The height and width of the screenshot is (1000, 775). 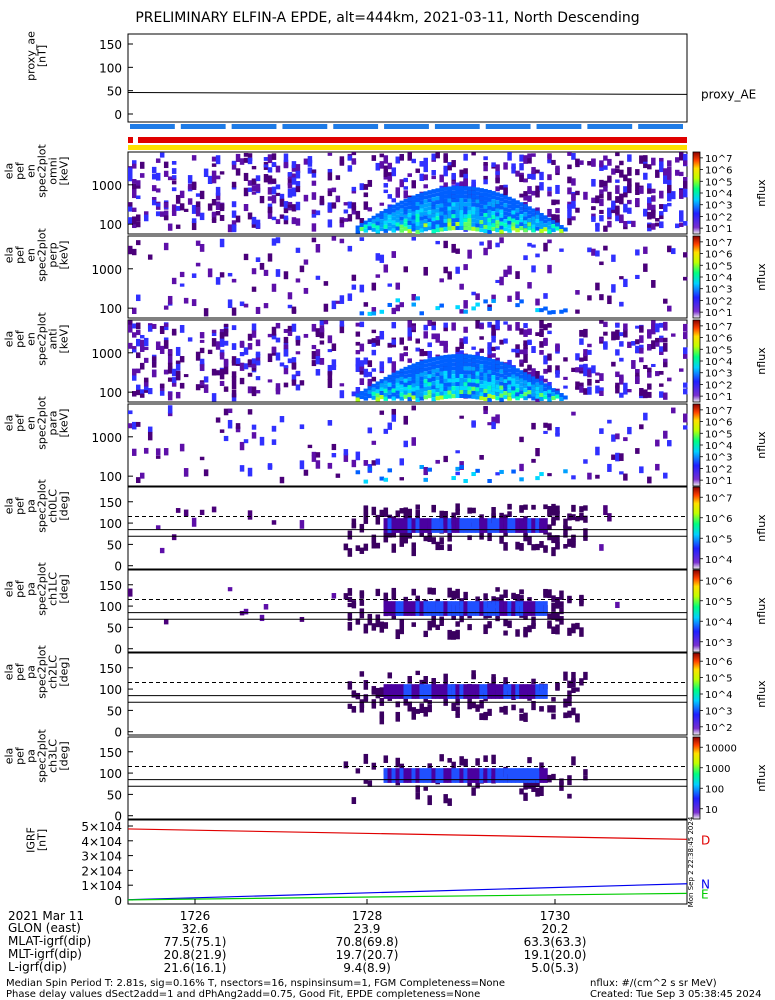 What do you see at coordinates (110, 225) in the screenshot?
I see `panel-0-tick-label-1: 100` at bounding box center [110, 225].